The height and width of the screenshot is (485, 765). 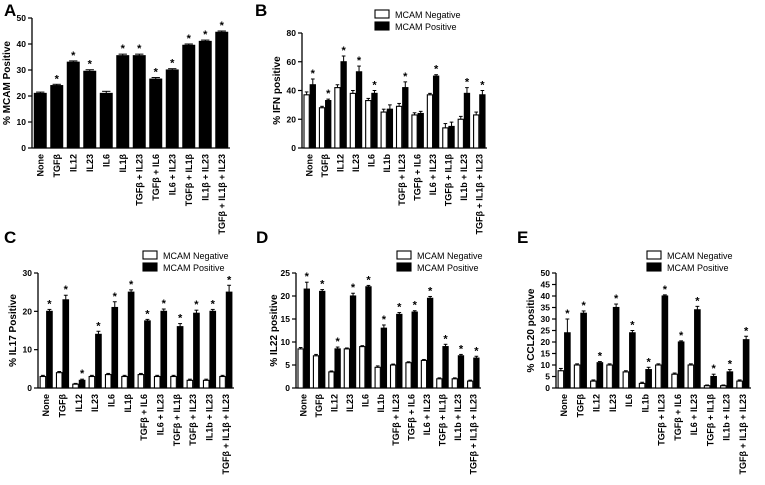 What do you see at coordinates (546, 308) in the screenshot?
I see `y-tick-label: 35` at bounding box center [546, 308].